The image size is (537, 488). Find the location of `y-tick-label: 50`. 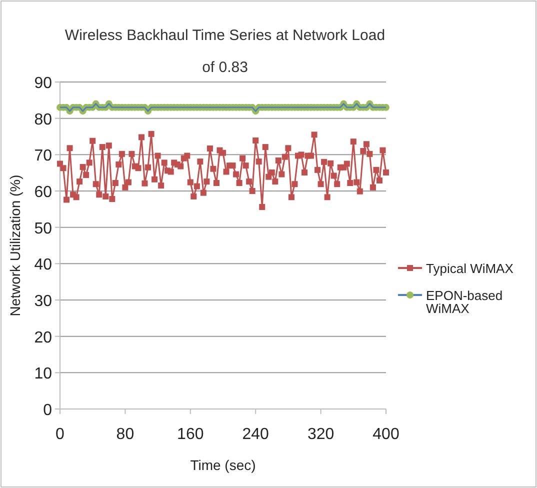

y-tick-label: 50 is located at coordinates (43, 229).